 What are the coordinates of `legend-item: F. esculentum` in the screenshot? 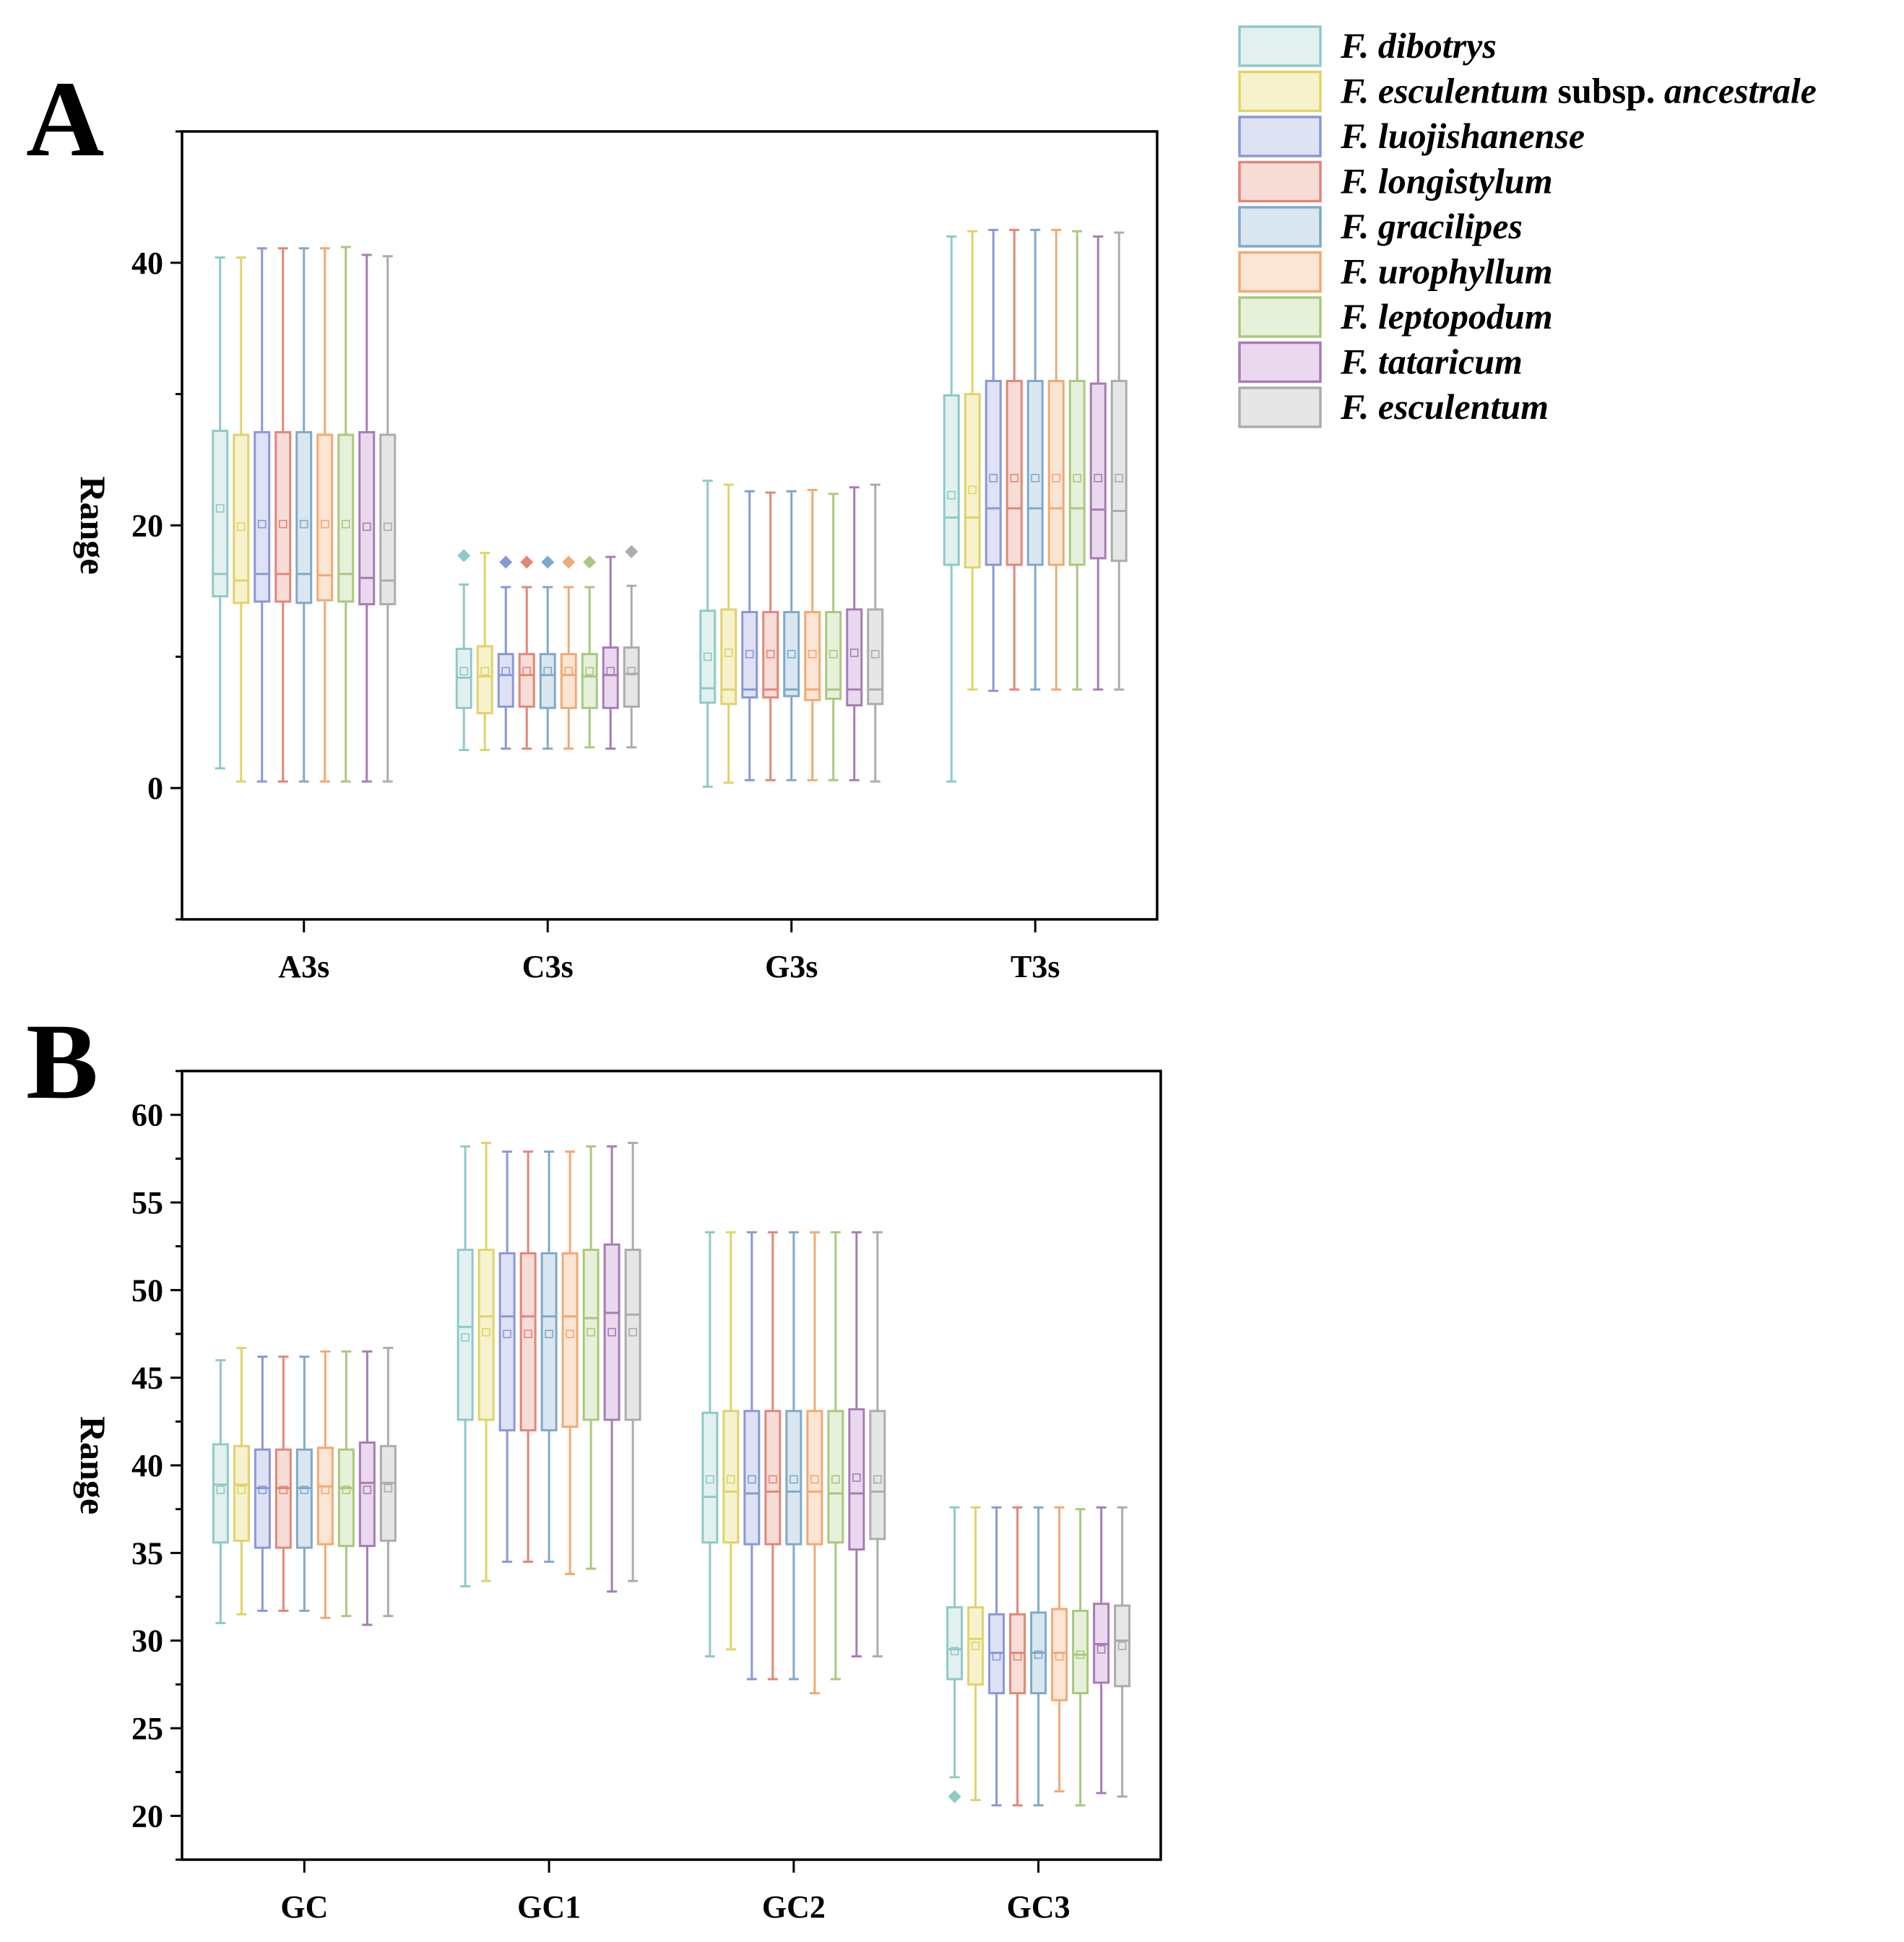 It's located at (1393, 407).